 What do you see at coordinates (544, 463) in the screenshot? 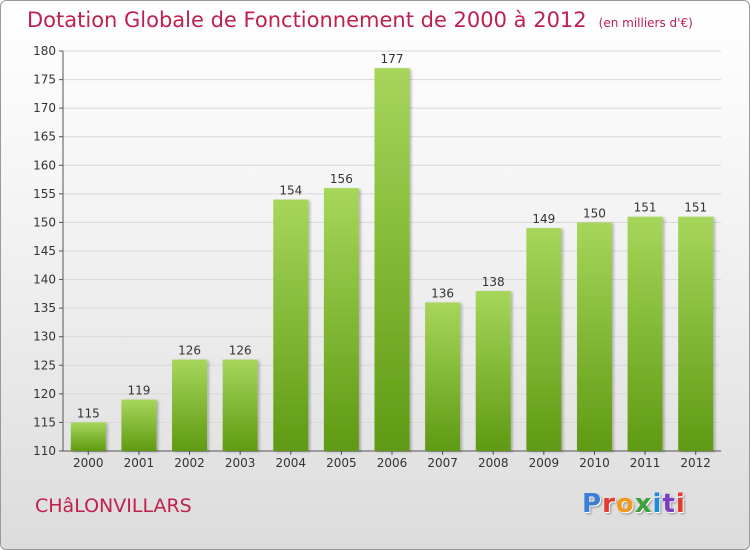
I see `x-tick-label: 2009` at bounding box center [544, 463].